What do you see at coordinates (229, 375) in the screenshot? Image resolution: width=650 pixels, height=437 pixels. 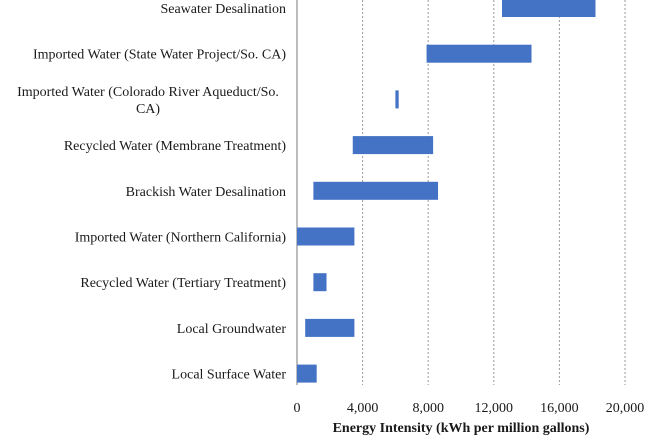 I see `category-label: Local Surface Water` at bounding box center [229, 375].